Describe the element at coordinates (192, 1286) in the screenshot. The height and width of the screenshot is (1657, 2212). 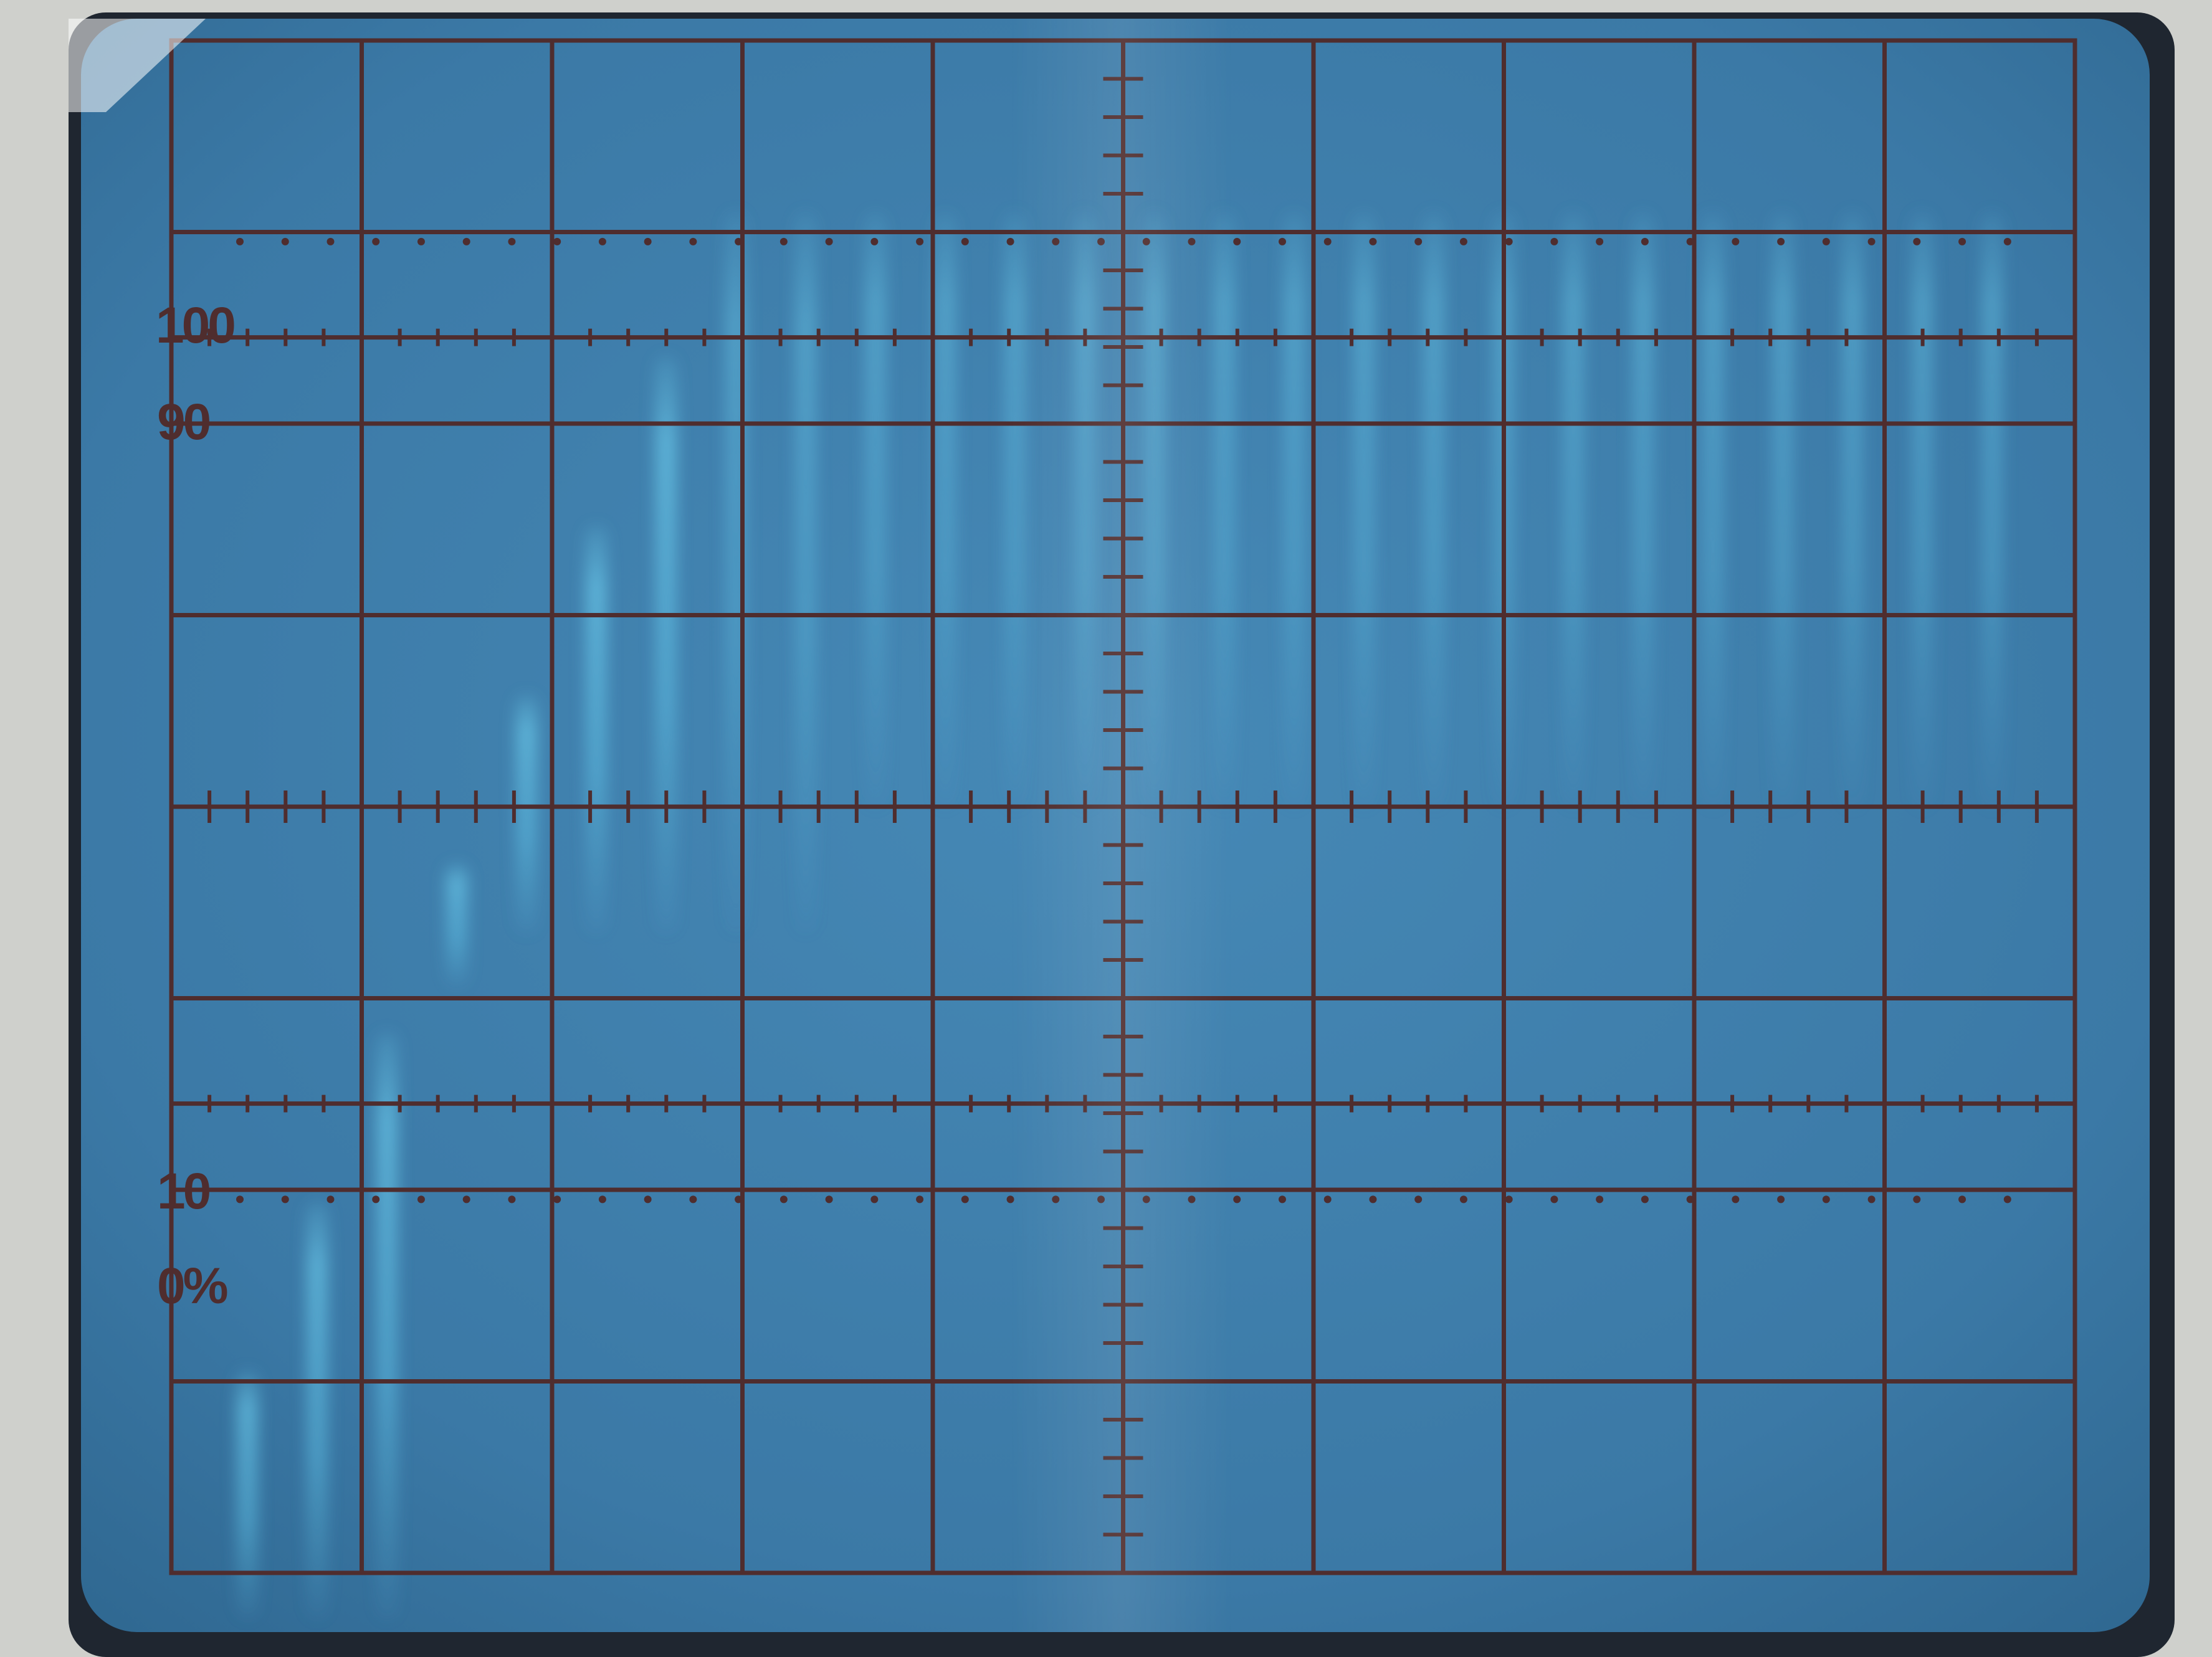
I see `label-0: 0%` at that location.